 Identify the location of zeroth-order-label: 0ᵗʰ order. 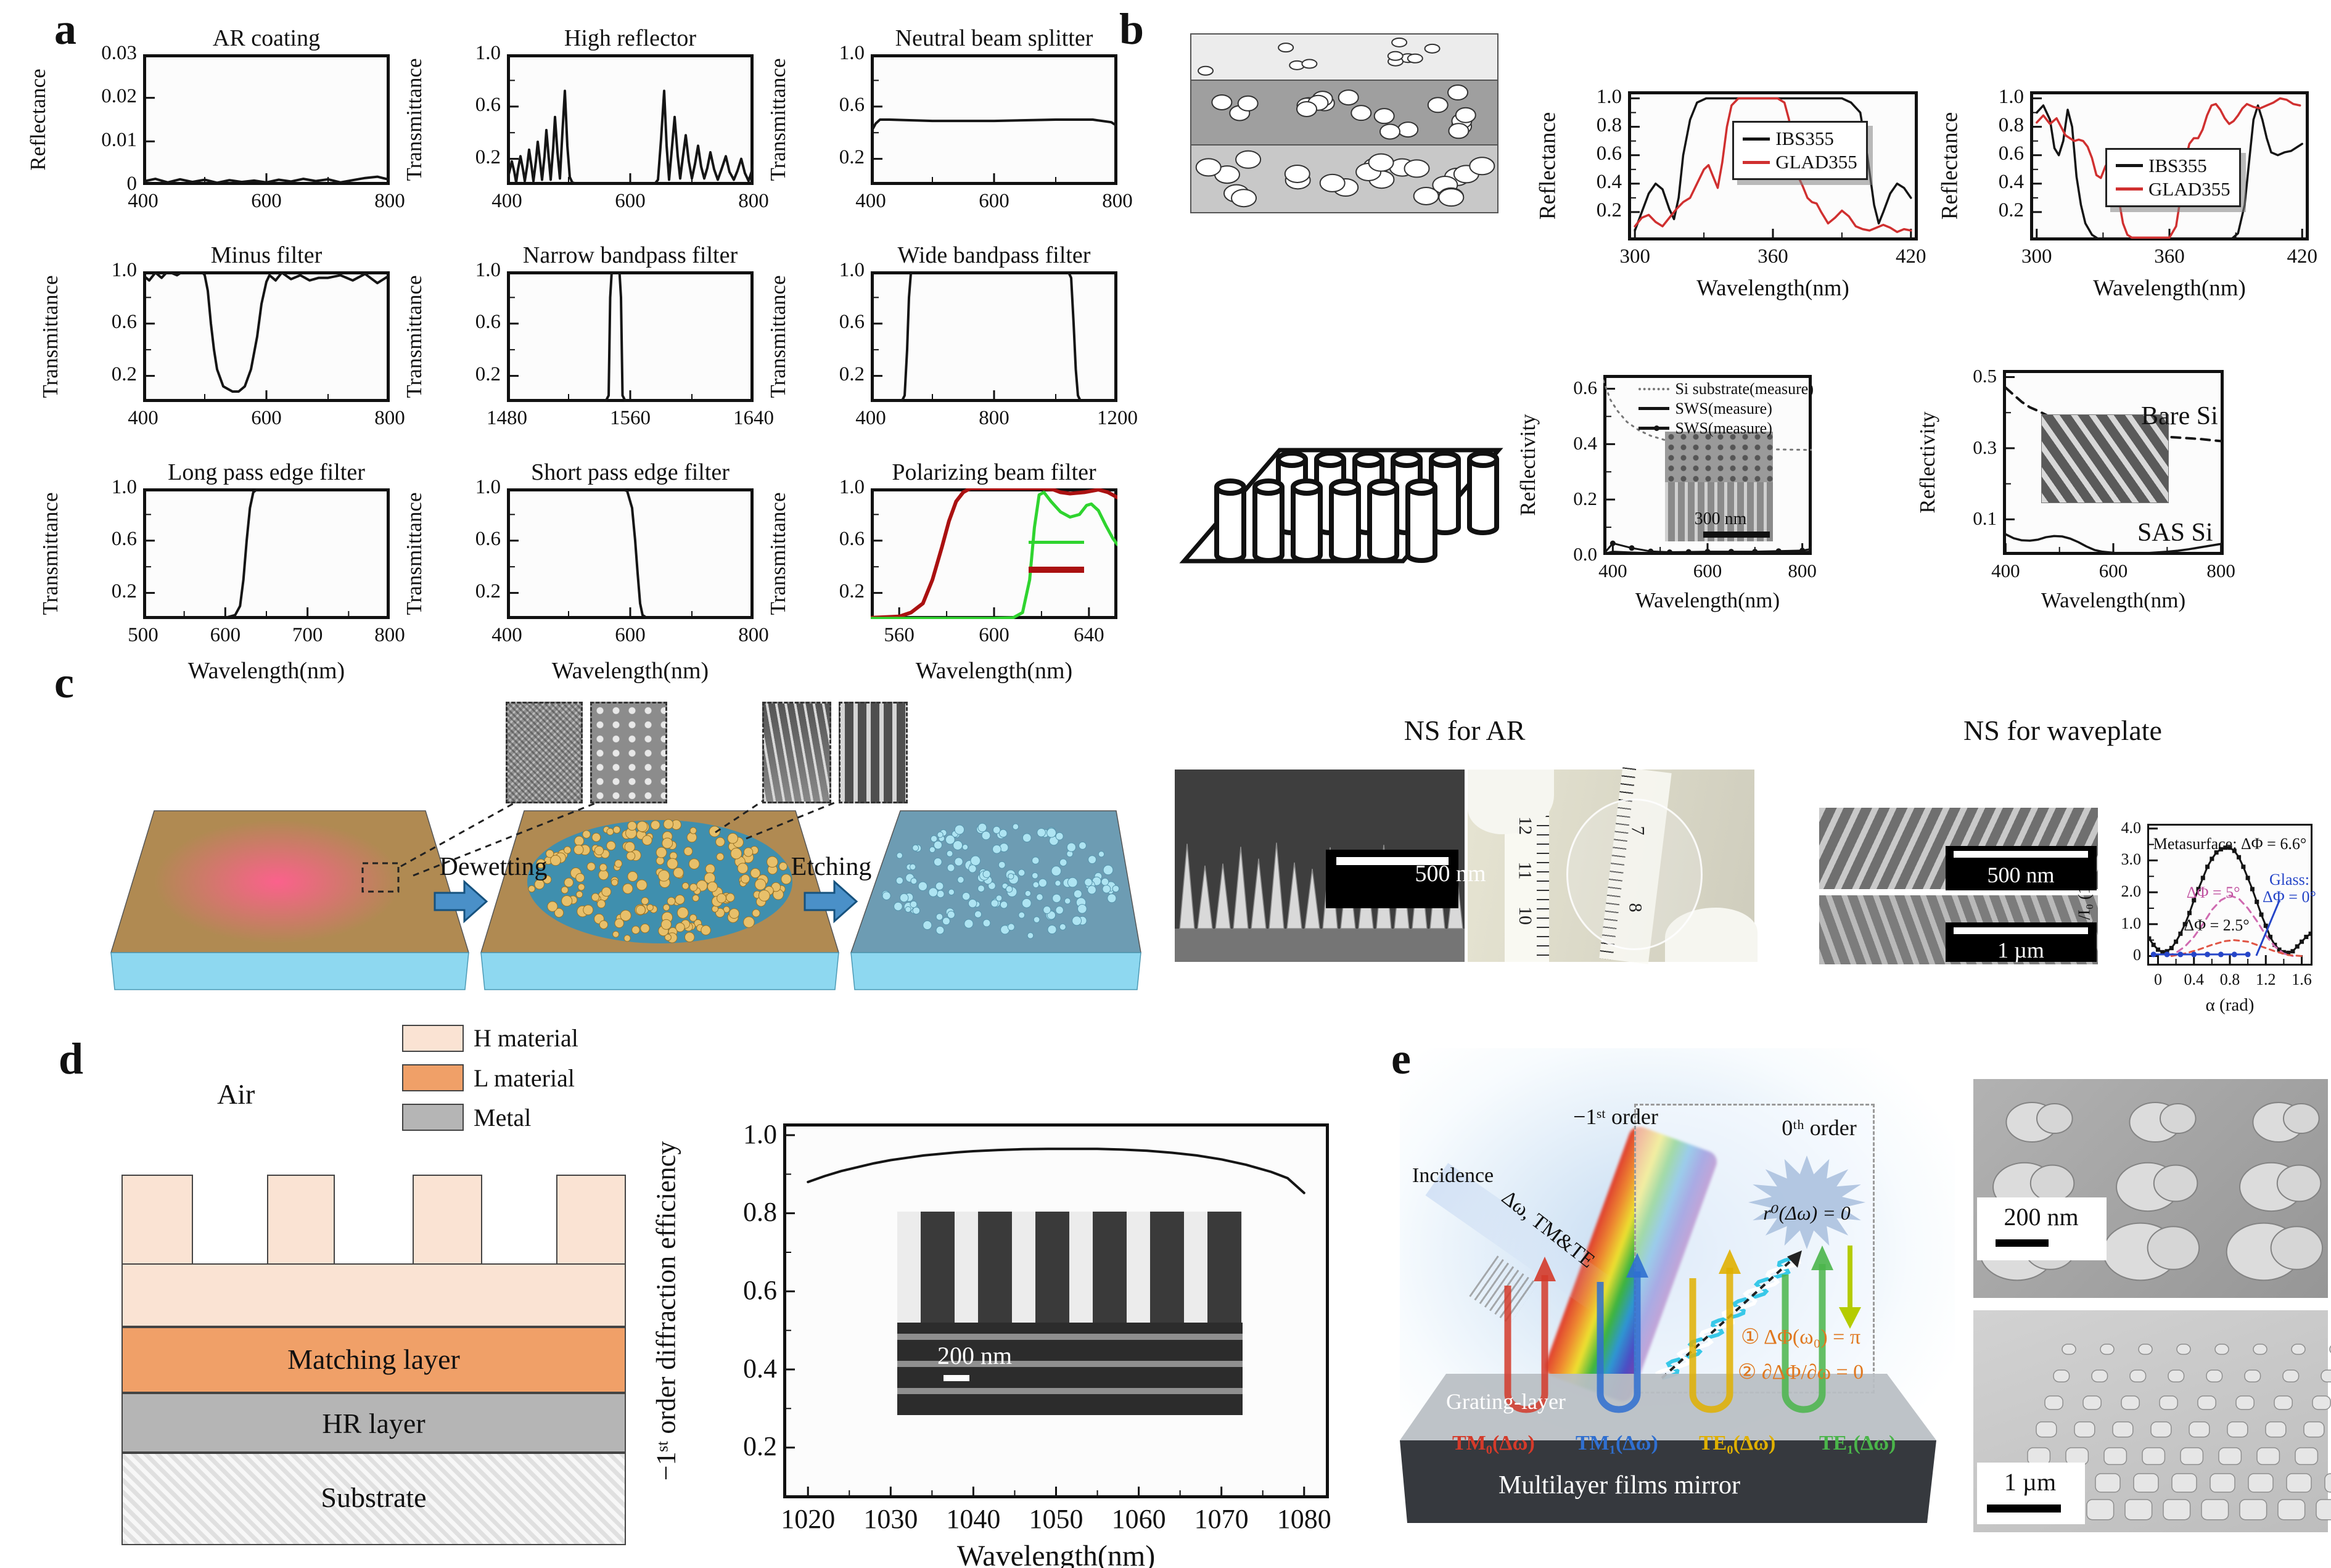
(1820, 1127).